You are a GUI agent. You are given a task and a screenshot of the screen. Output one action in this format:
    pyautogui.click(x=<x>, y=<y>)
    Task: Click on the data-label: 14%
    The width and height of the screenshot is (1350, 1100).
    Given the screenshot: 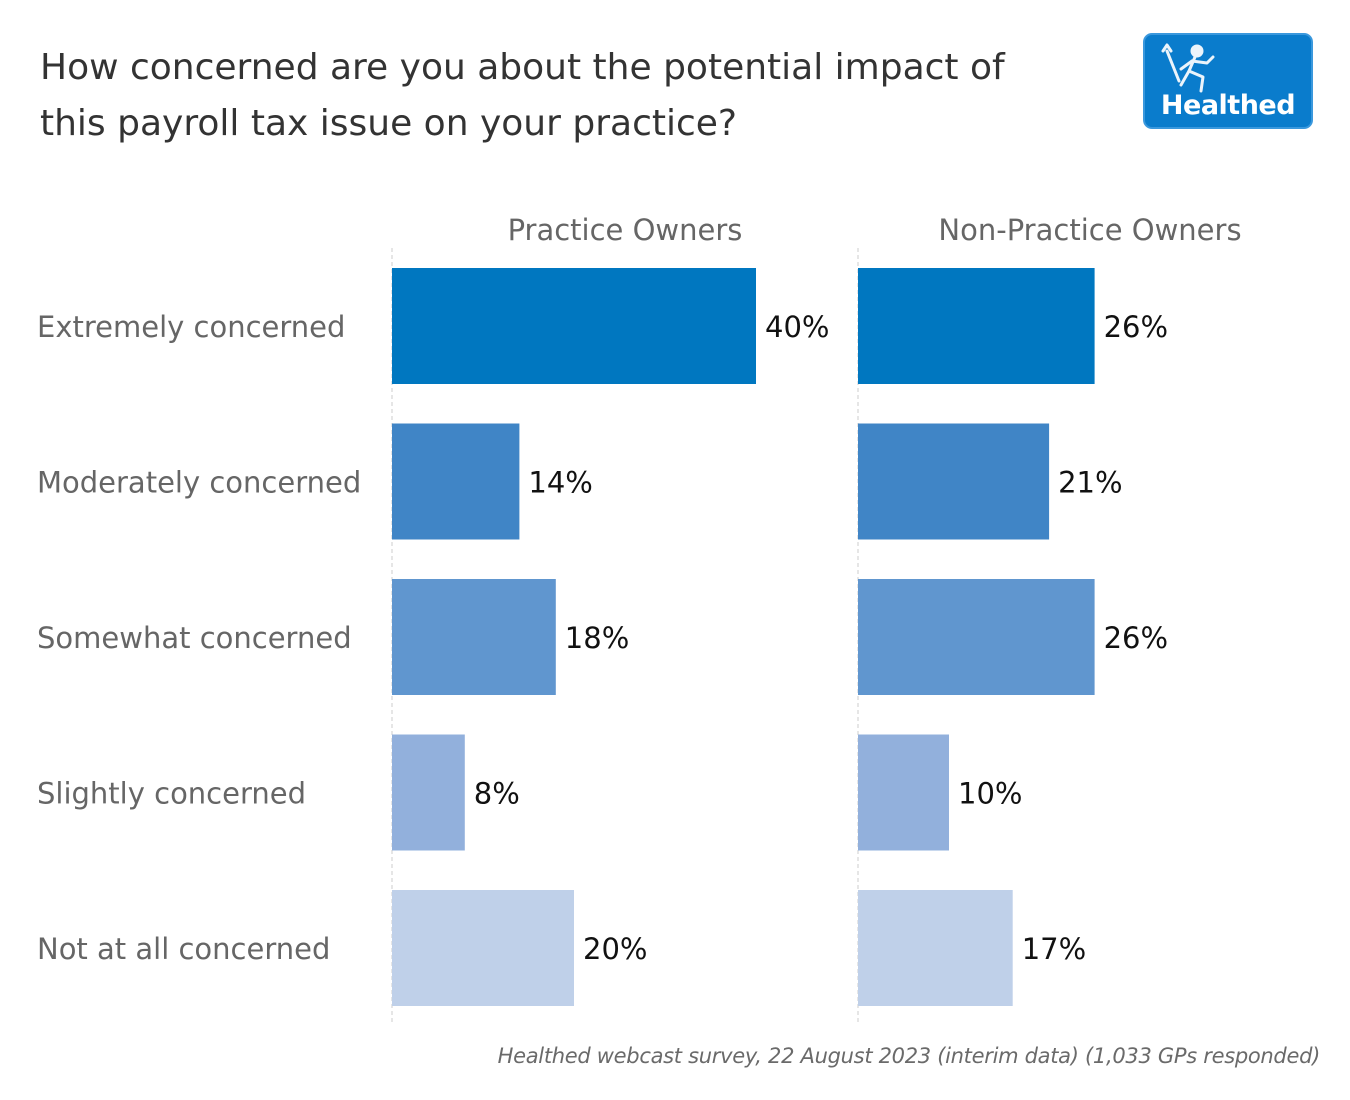 What is the action you would take?
    pyautogui.click(x=560, y=483)
    